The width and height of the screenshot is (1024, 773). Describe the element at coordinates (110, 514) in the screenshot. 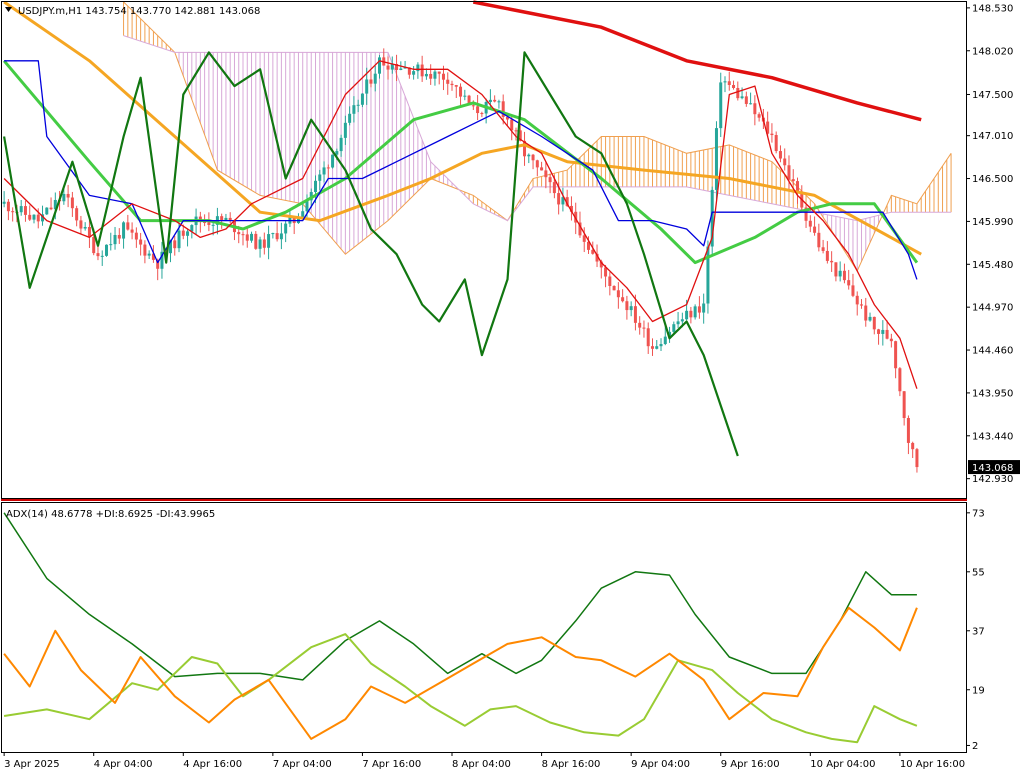

I see `indicator-header: ADX(14) 48.6778 +DI:8.6925 -DI:43.9965` at that location.